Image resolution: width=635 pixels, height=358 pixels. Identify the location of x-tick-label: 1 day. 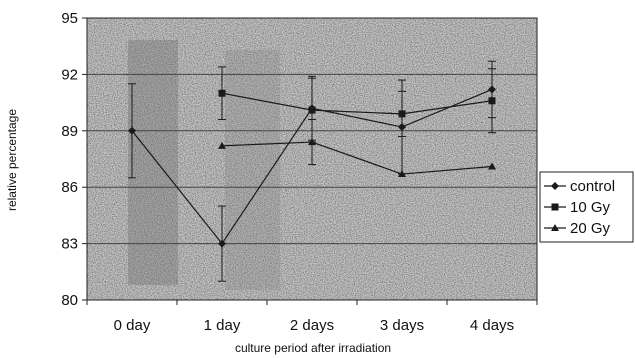
(222, 325).